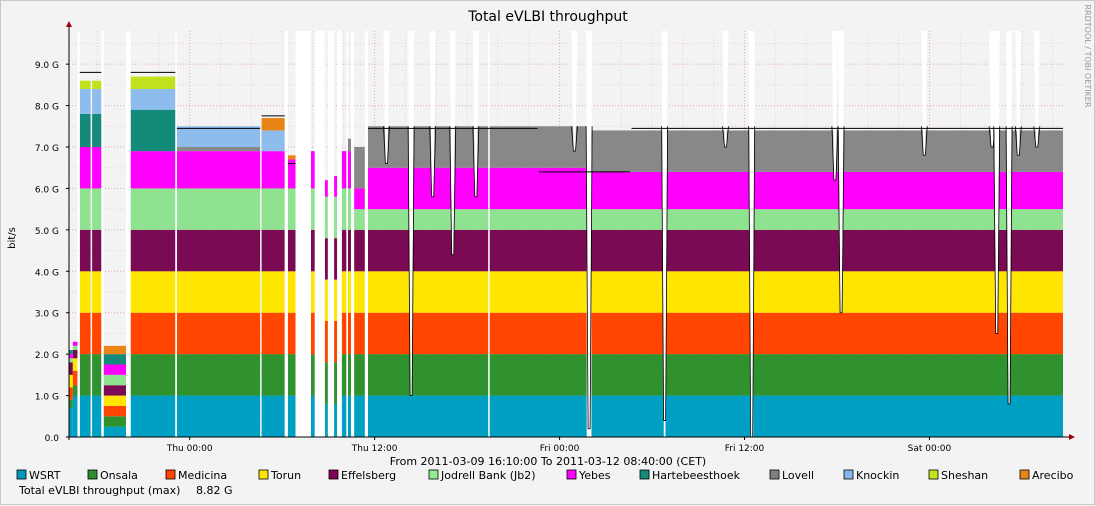  Describe the element at coordinates (12, 238) in the screenshot. I see `y-axis-label: bit/s` at that location.